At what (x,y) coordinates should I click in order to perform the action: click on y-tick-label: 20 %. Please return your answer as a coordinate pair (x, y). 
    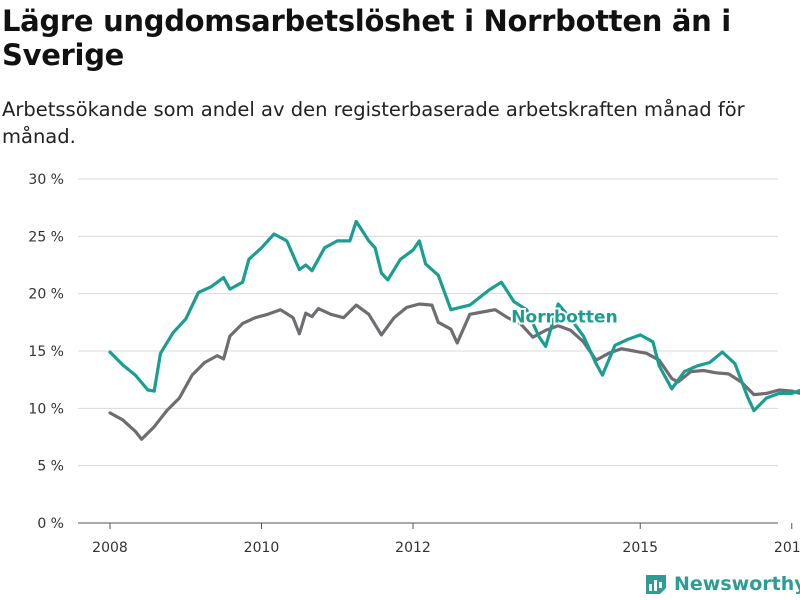
    Looking at the image, I should click on (46, 295).